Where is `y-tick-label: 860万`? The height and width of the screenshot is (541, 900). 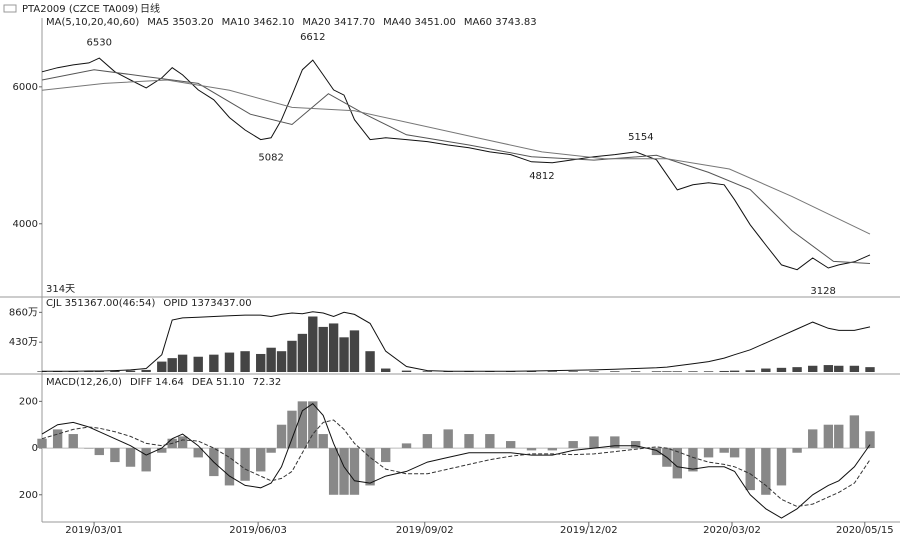 y-tick-label: 860万 is located at coordinates (23, 312).